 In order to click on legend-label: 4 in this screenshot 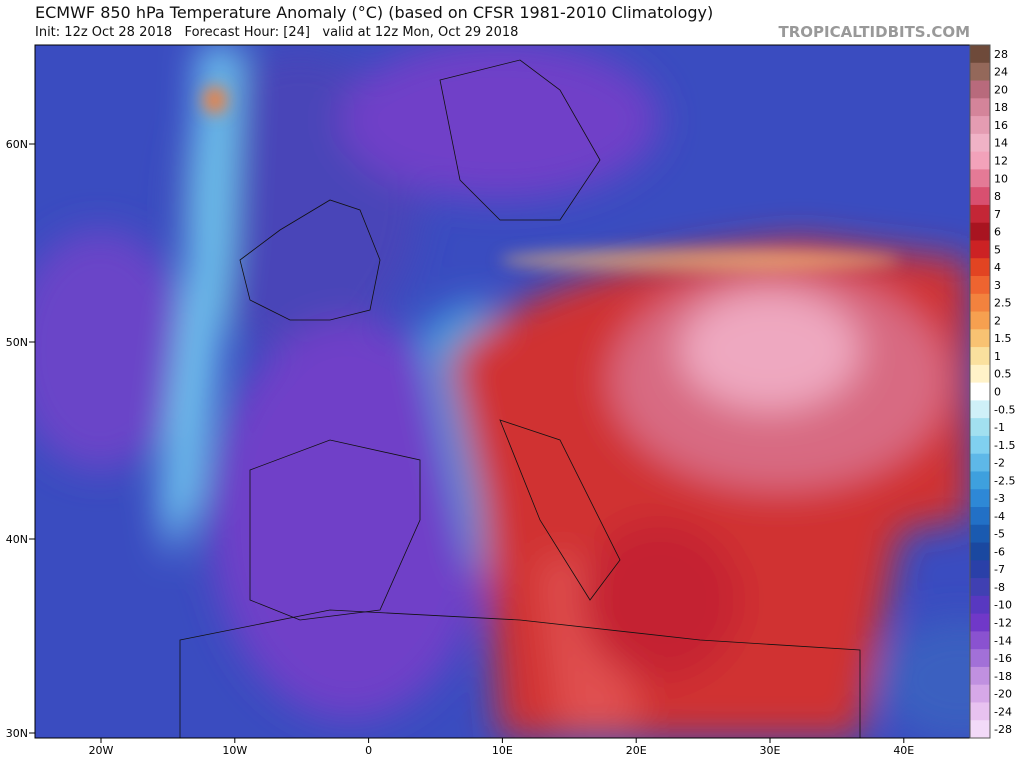, I will do `click(997, 267)`.